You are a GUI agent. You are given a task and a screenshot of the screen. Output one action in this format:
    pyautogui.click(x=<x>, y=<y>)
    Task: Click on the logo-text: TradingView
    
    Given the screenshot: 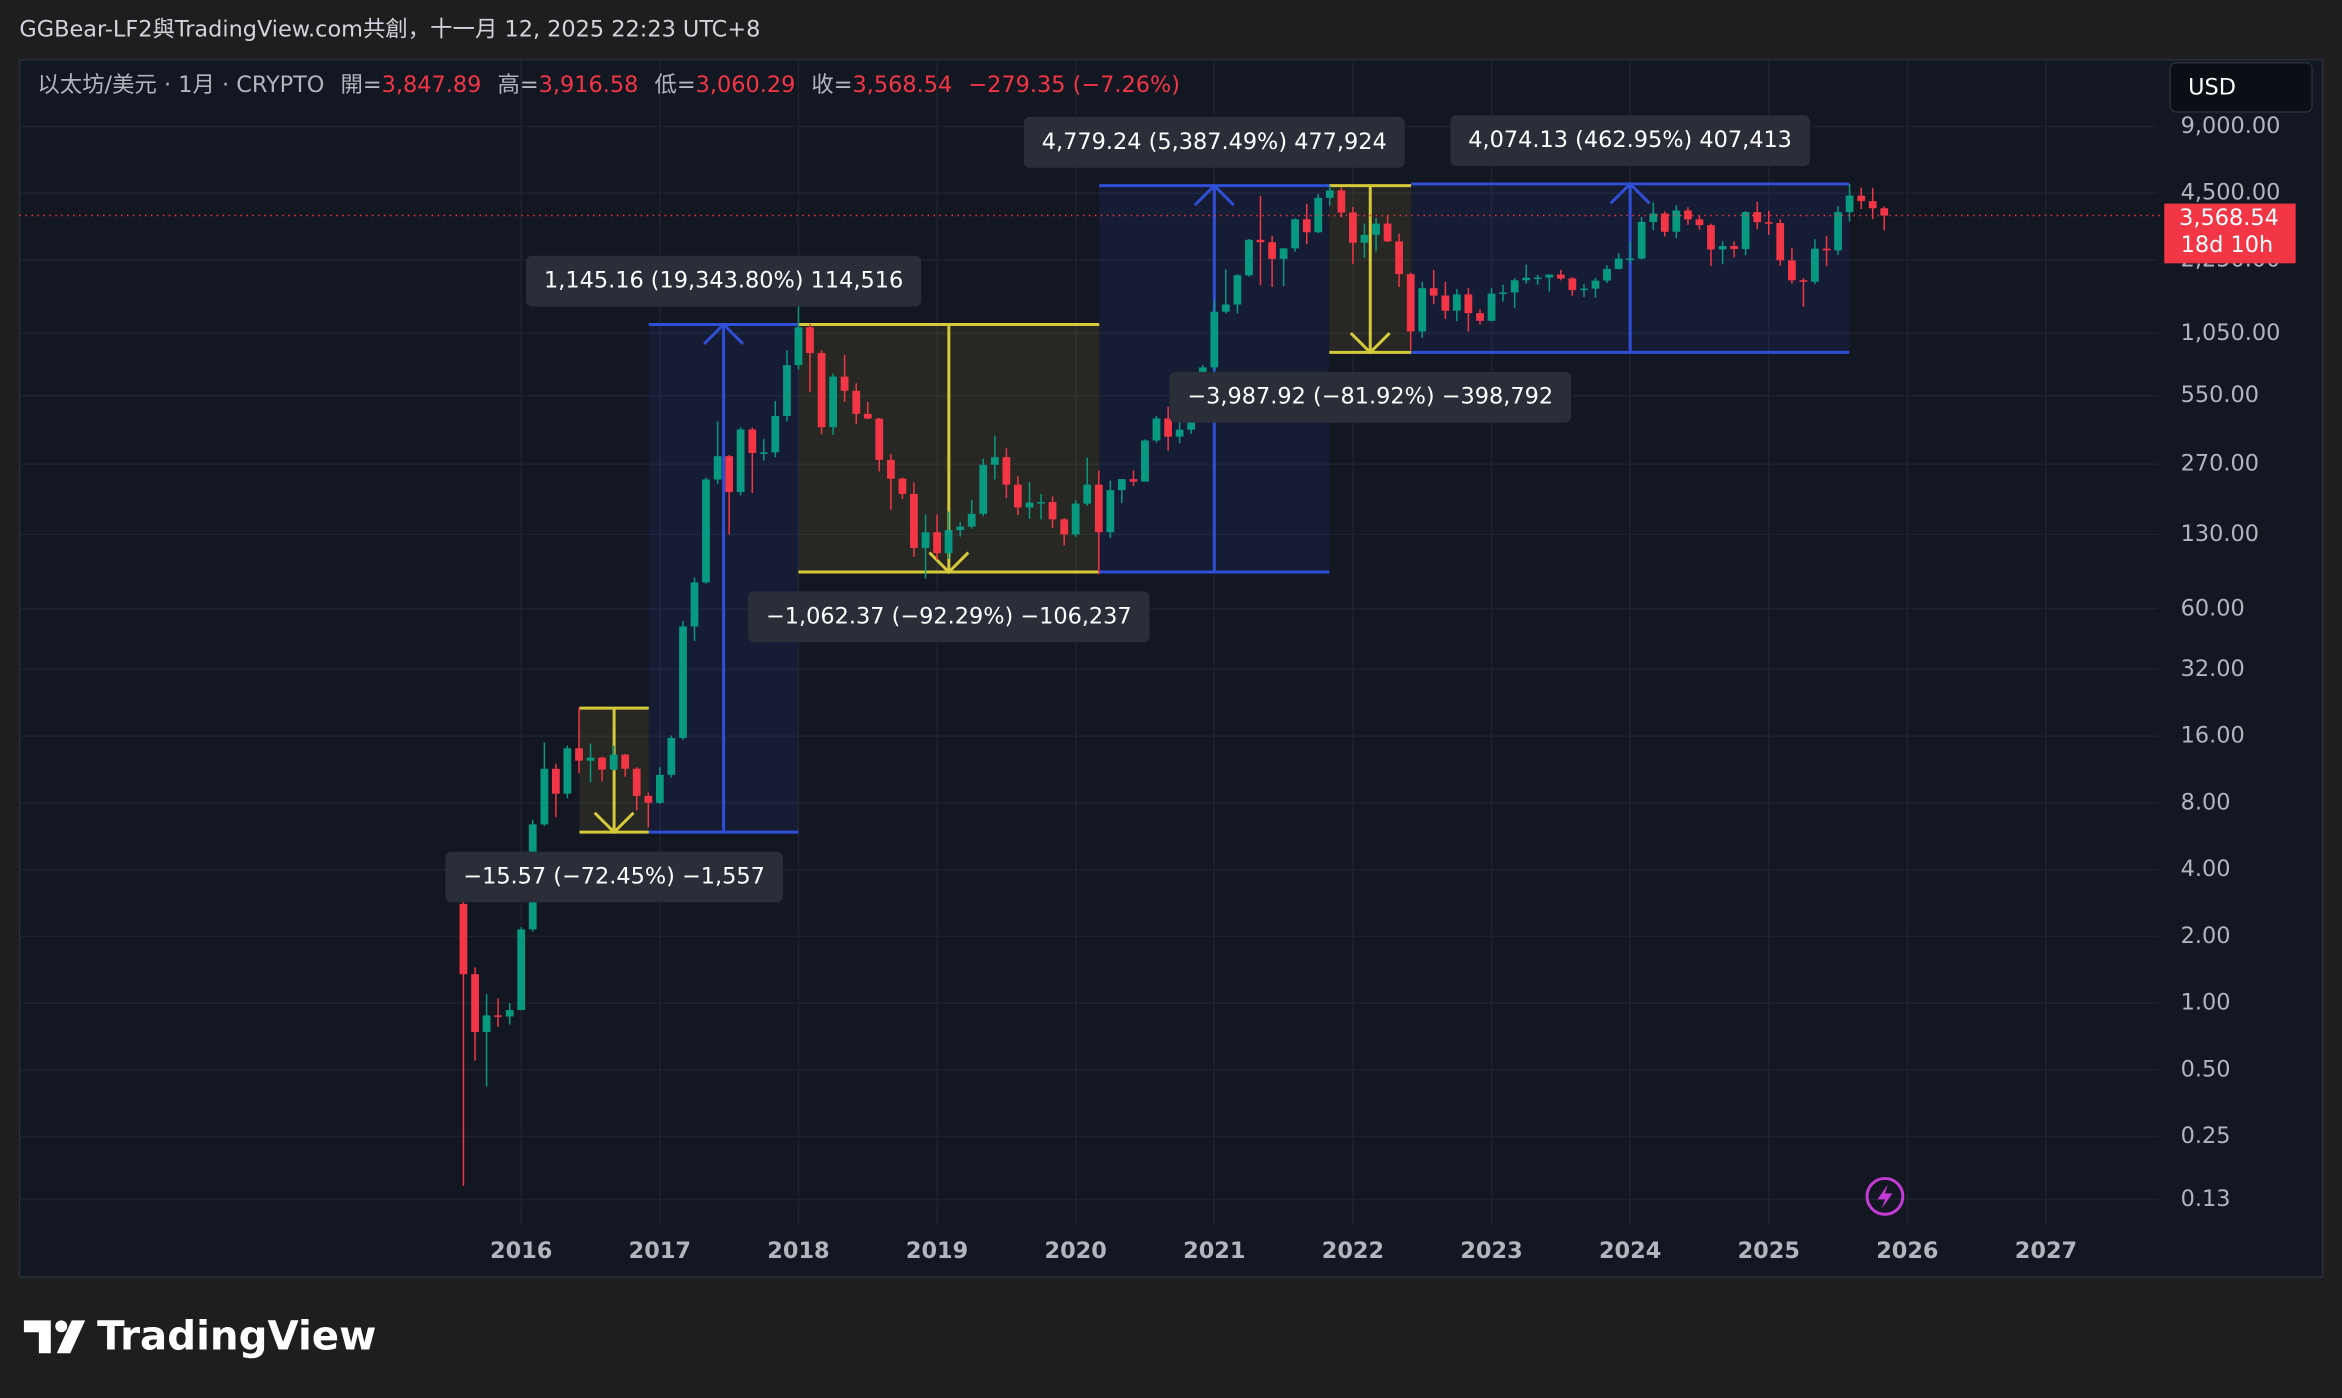 What is the action you would take?
    pyautogui.click(x=236, y=1335)
    